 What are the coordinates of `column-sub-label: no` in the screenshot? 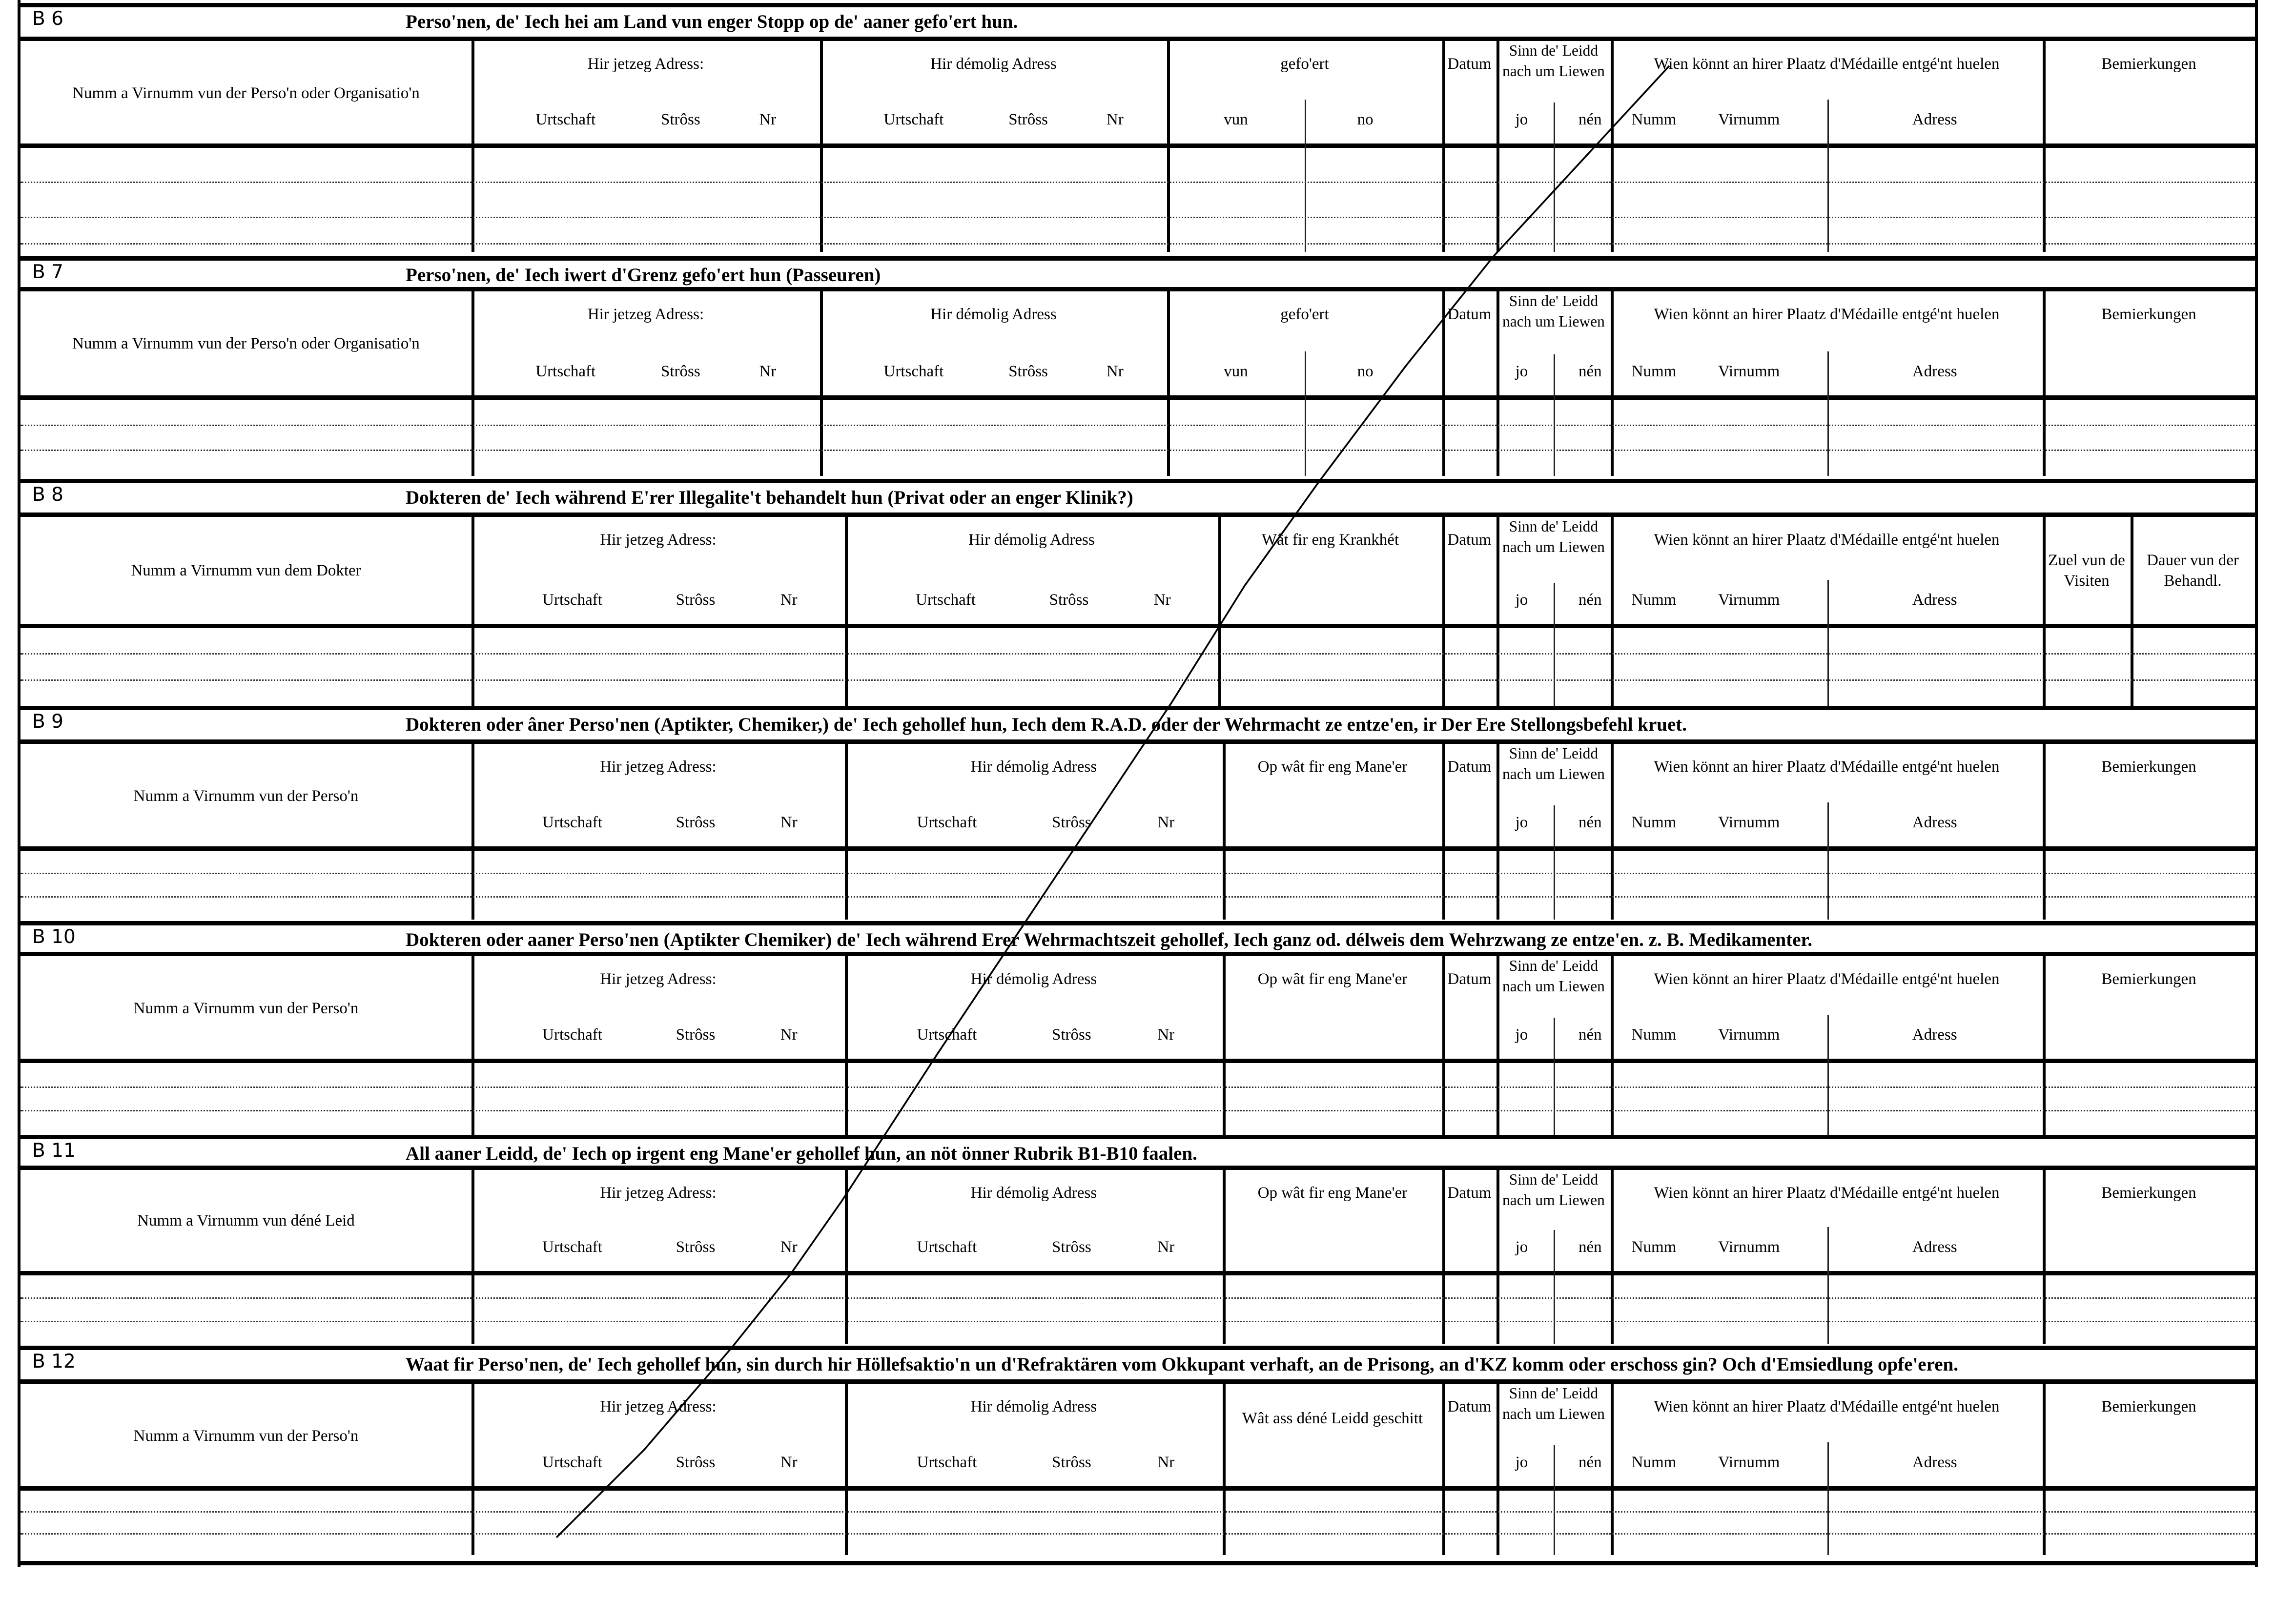 It's located at (1365, 372).